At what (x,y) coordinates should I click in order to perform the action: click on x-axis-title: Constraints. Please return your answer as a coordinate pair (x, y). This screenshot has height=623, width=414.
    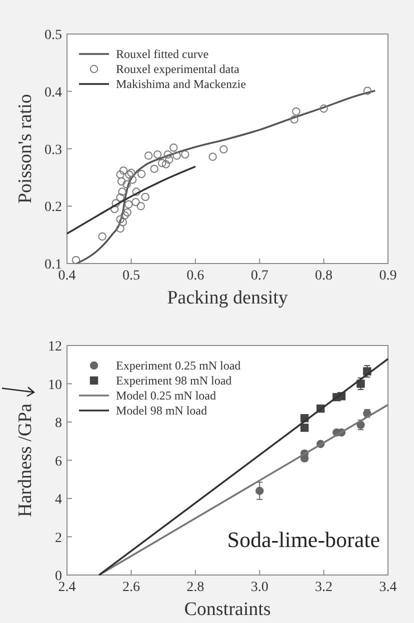
    Looking at the image, I should click on (227, 609).